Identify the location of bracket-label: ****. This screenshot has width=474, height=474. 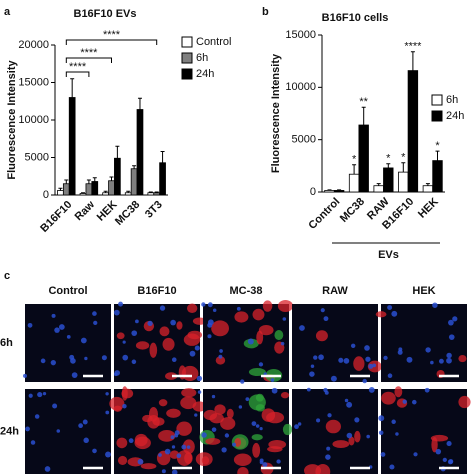
(112, 35).